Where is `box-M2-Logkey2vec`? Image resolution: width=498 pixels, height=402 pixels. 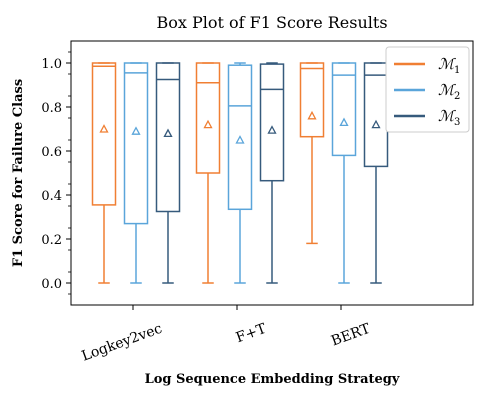 box-M2-Logkey2vec is located at coordinates (136, 173).